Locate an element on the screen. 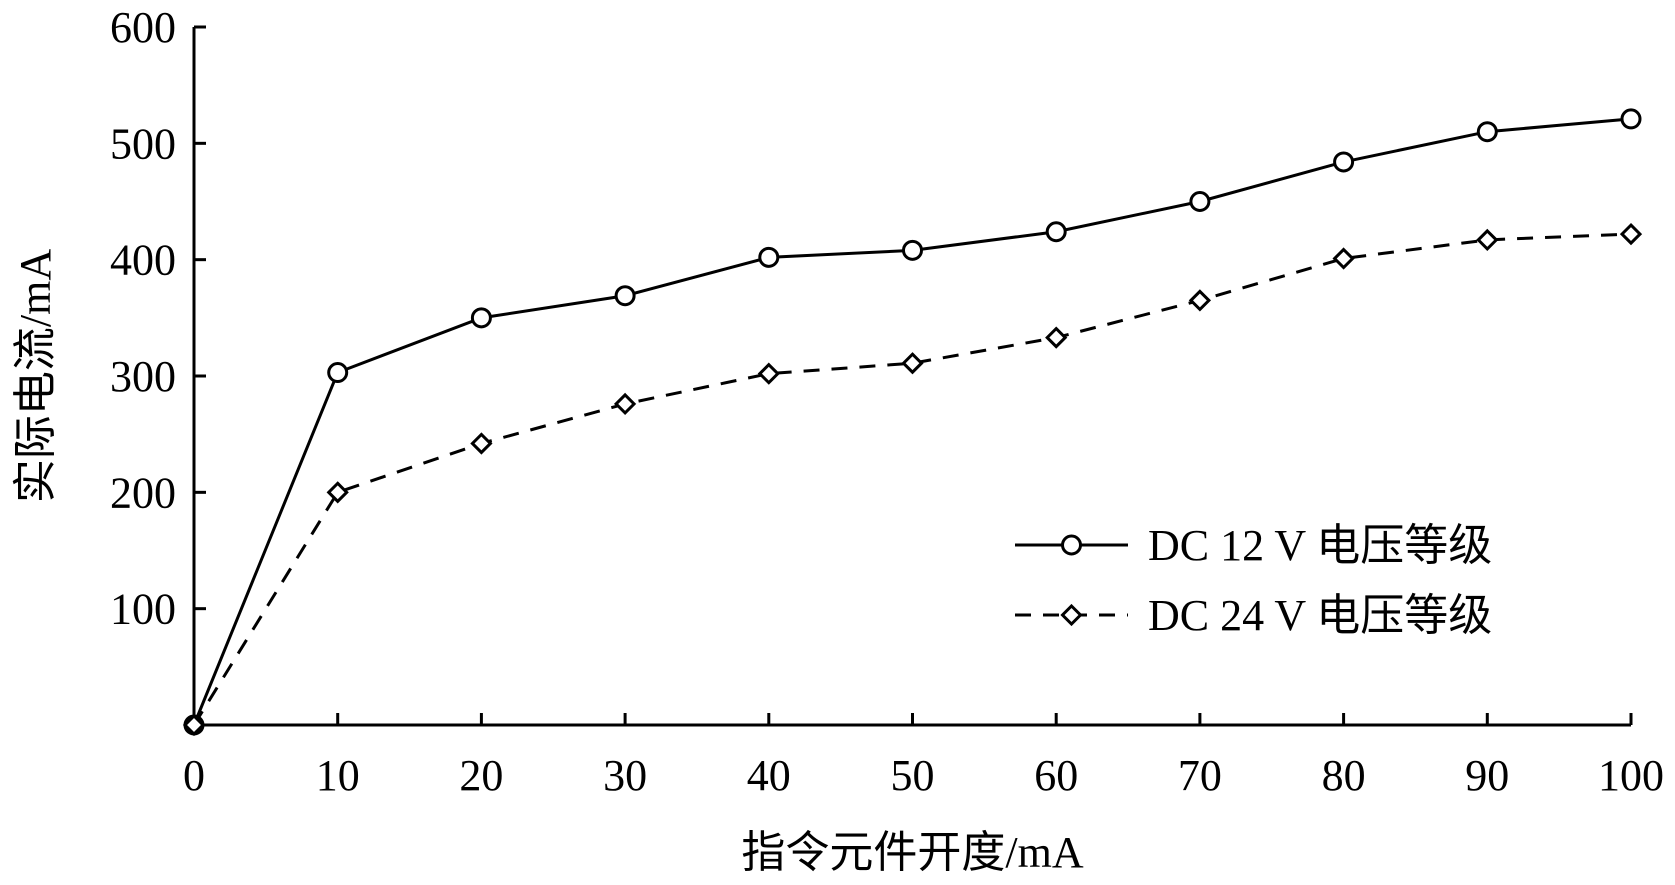  x-ticks: 0 10 20 30 40 50 60 70 80 90 100 is located at coordinates (923, 756).